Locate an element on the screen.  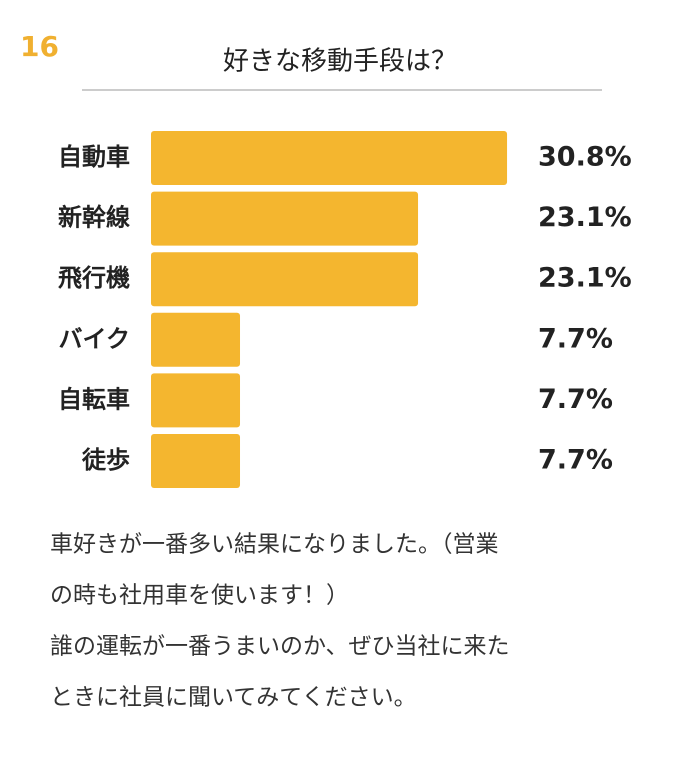
comment-line: ときに社員に聞いてみてください。 is located at coordinates (233, 698).